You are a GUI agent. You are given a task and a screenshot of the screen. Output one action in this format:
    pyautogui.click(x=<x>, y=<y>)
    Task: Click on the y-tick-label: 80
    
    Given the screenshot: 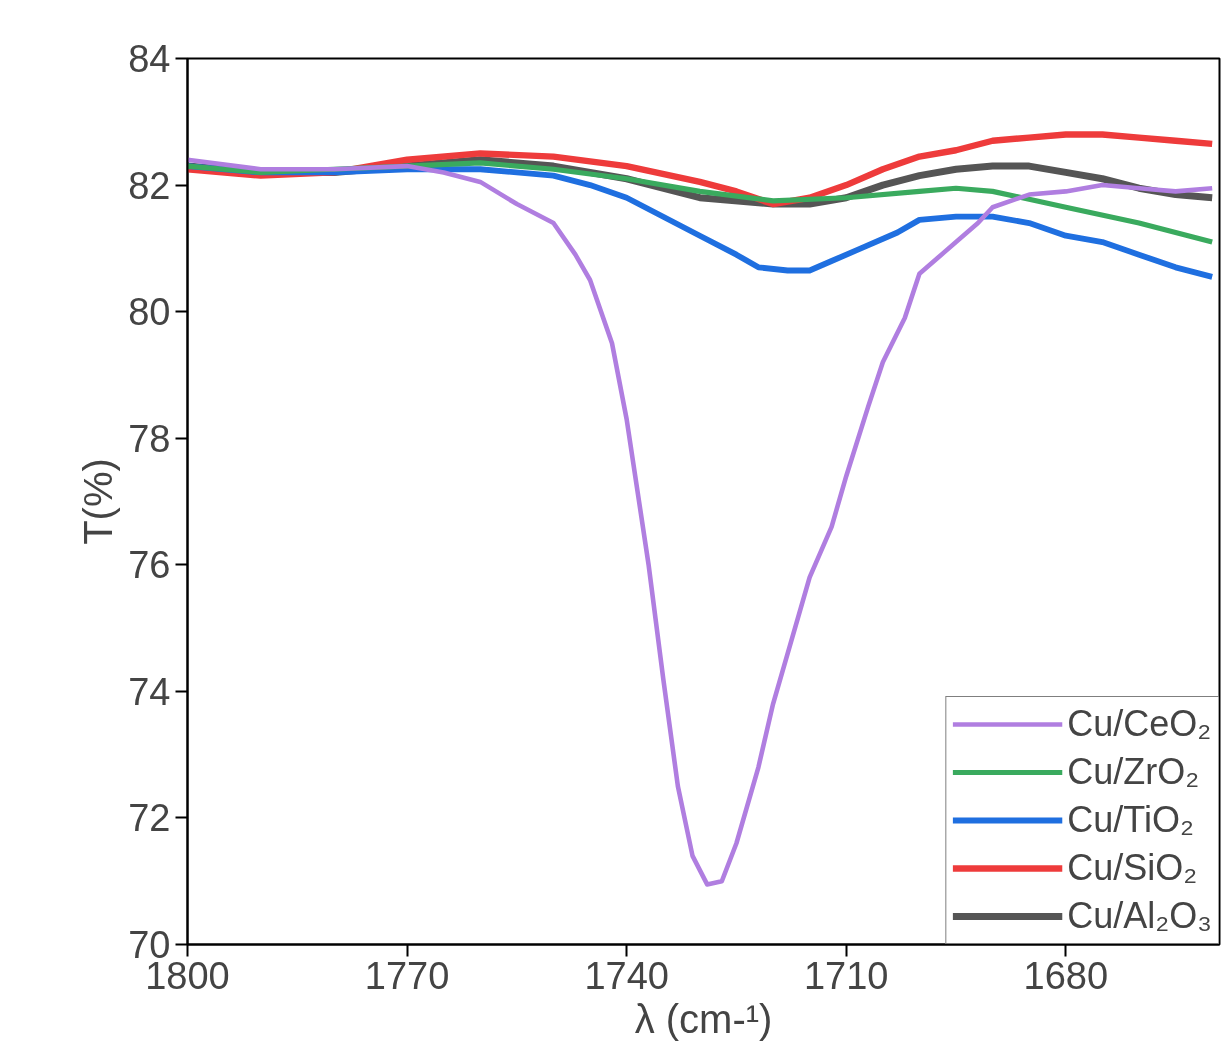 What is the action you would take?
    pyautogui.click(x=149, y=312)
    